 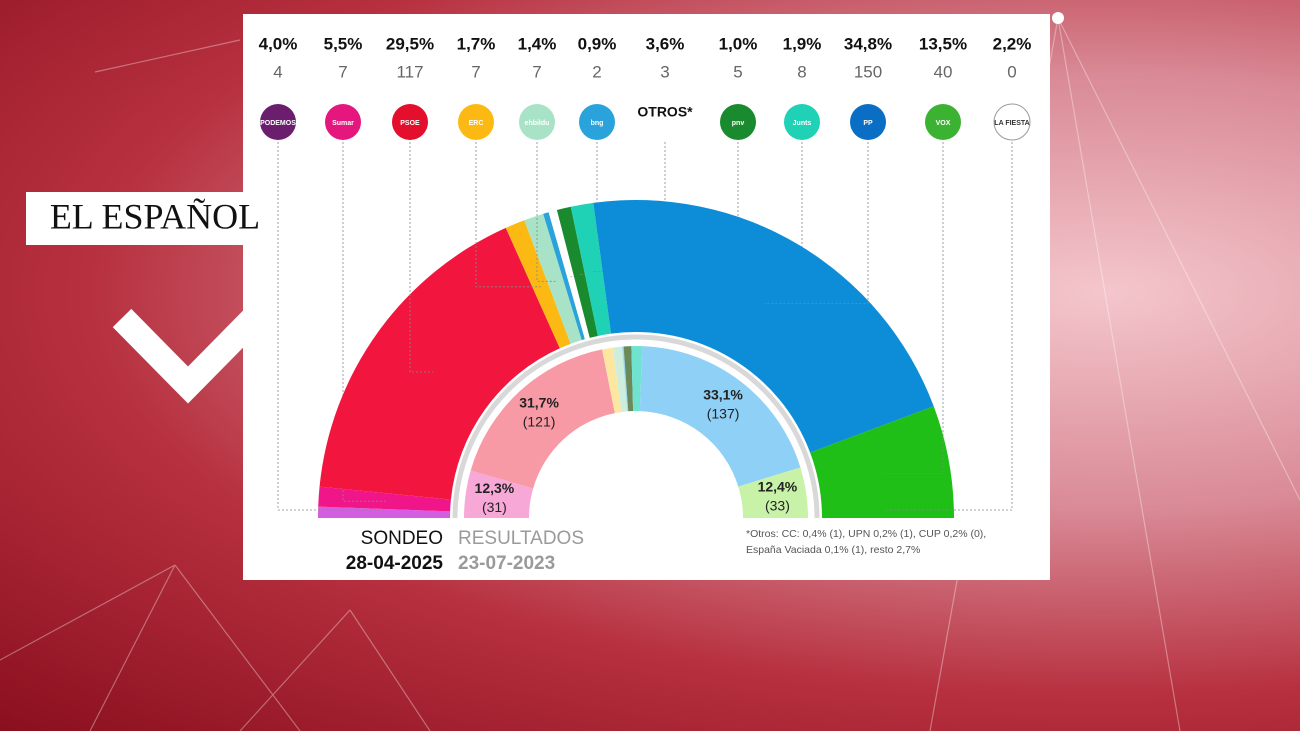 What do you see at coordinates (943, 43) in the screenshot?
I see `vote-share-label: 13,5%` at bounding box center [943, 43].